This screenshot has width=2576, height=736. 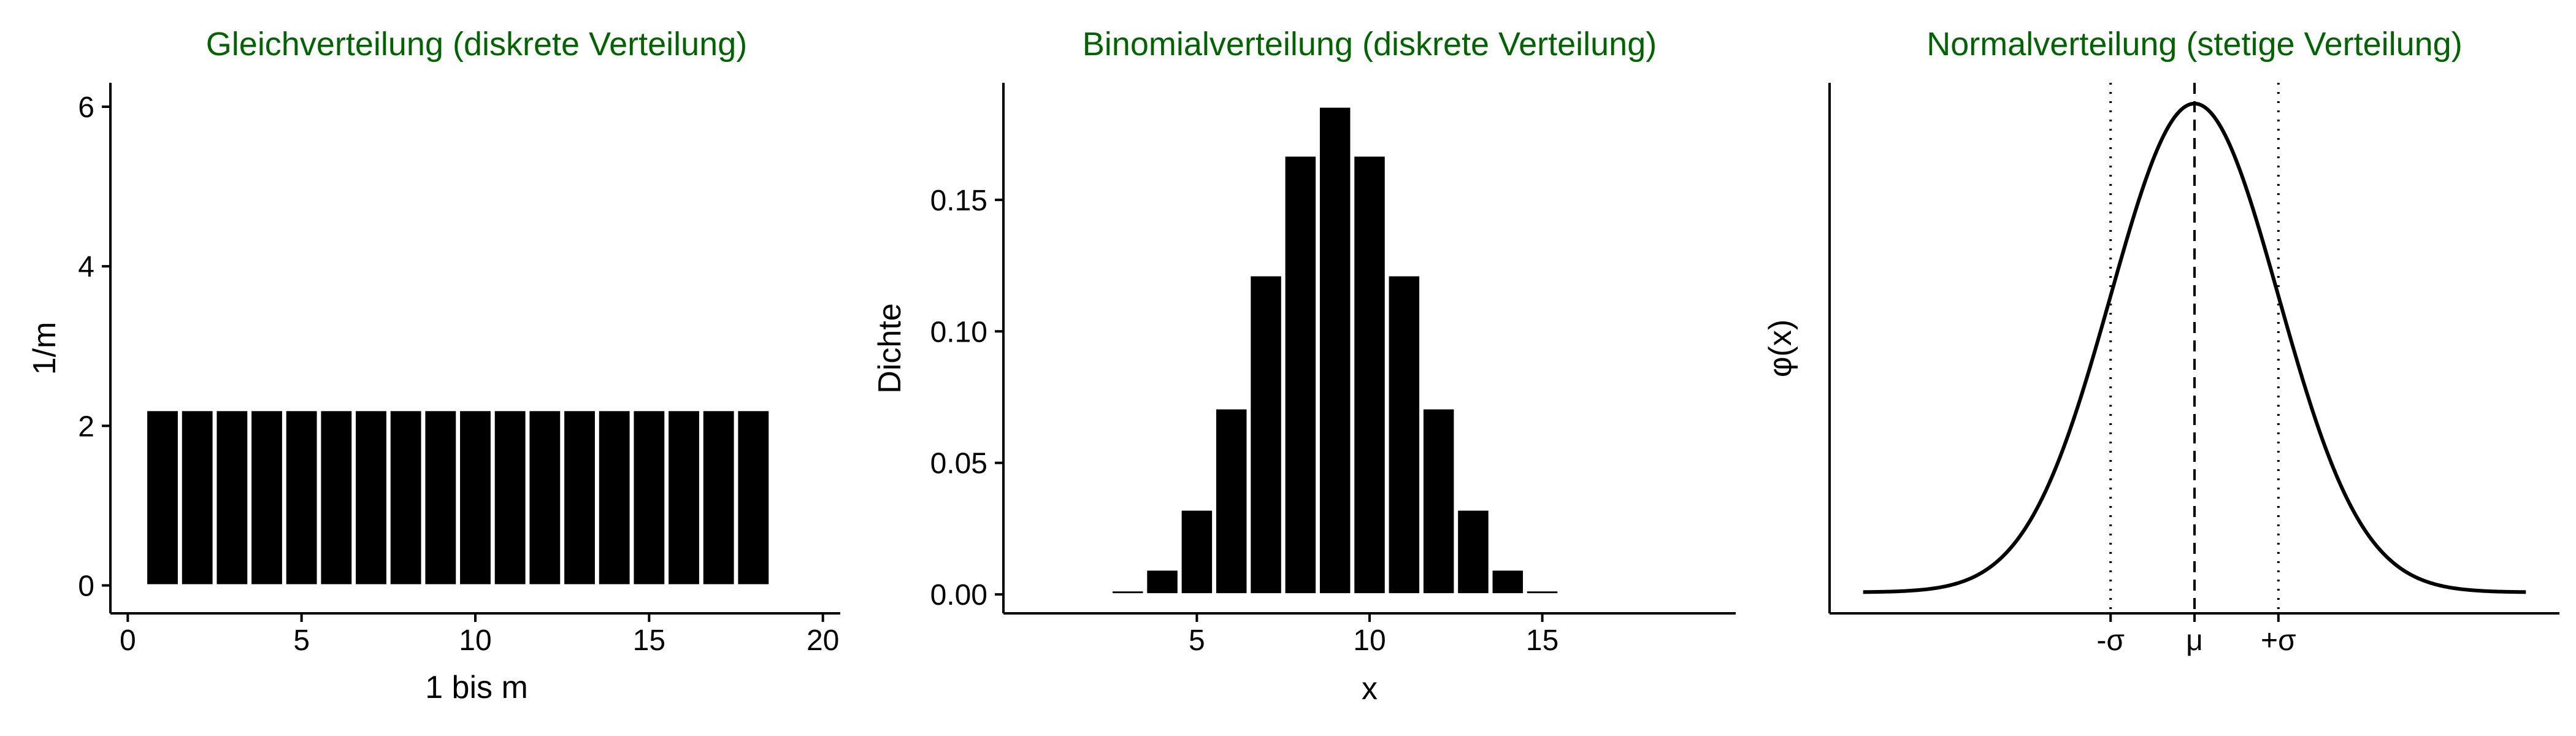 I want to click on chart-title: Binomialverteilung (diskrete Verteilung), so click(x=1370, y=44).